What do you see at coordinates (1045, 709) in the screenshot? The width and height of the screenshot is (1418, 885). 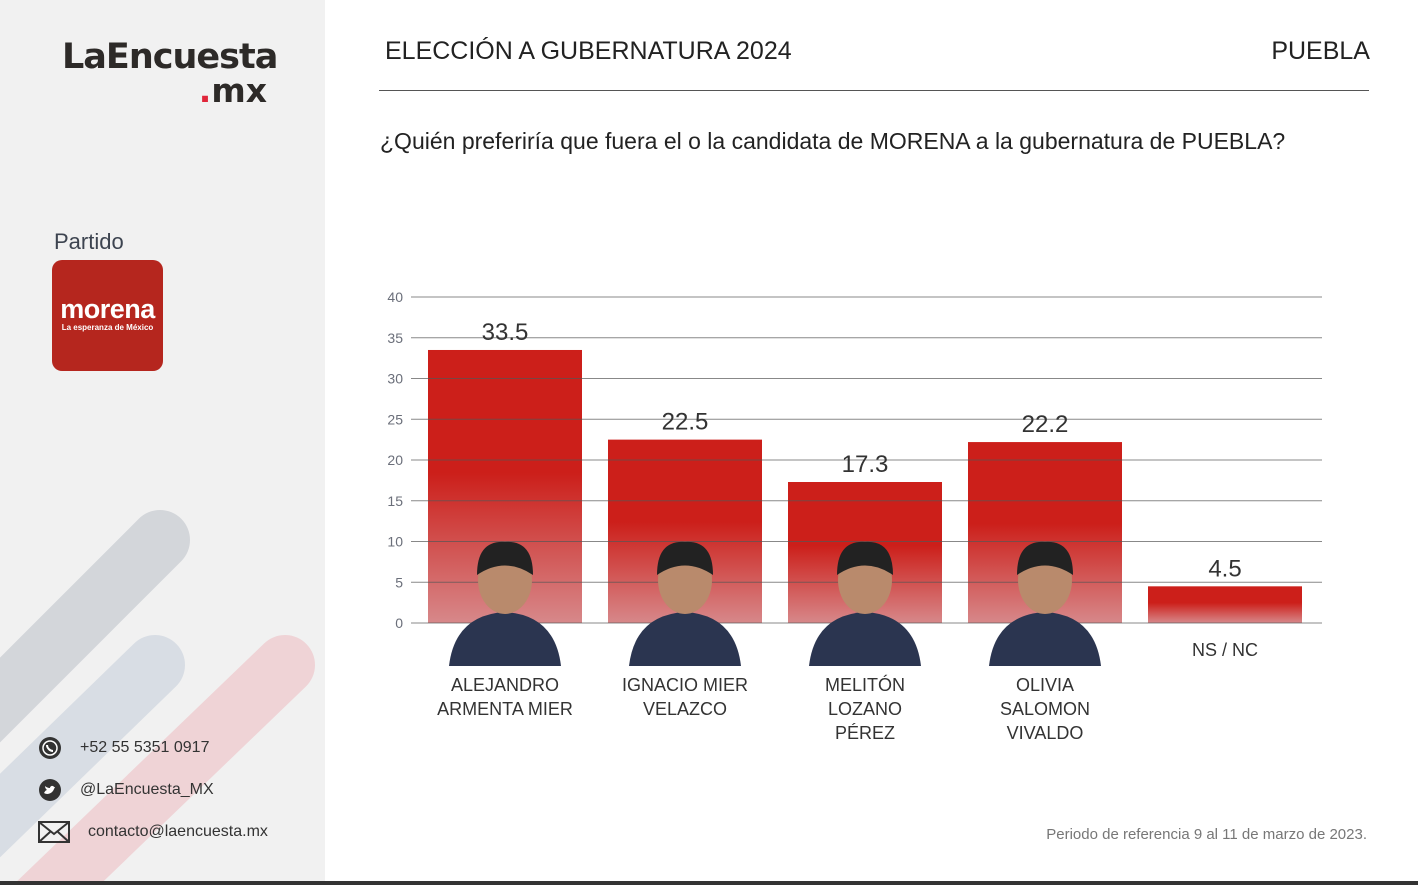 I see `x-category-label: SALOMON` at bounding box center [1045, 709].